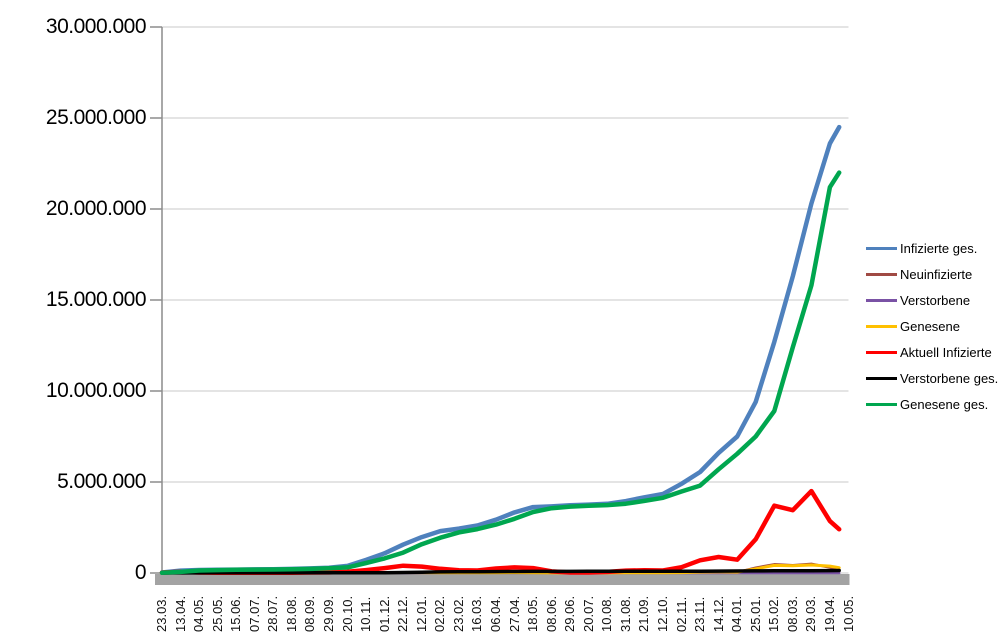  I want to click on x-axis-label: 02.11., so click(681, 614).